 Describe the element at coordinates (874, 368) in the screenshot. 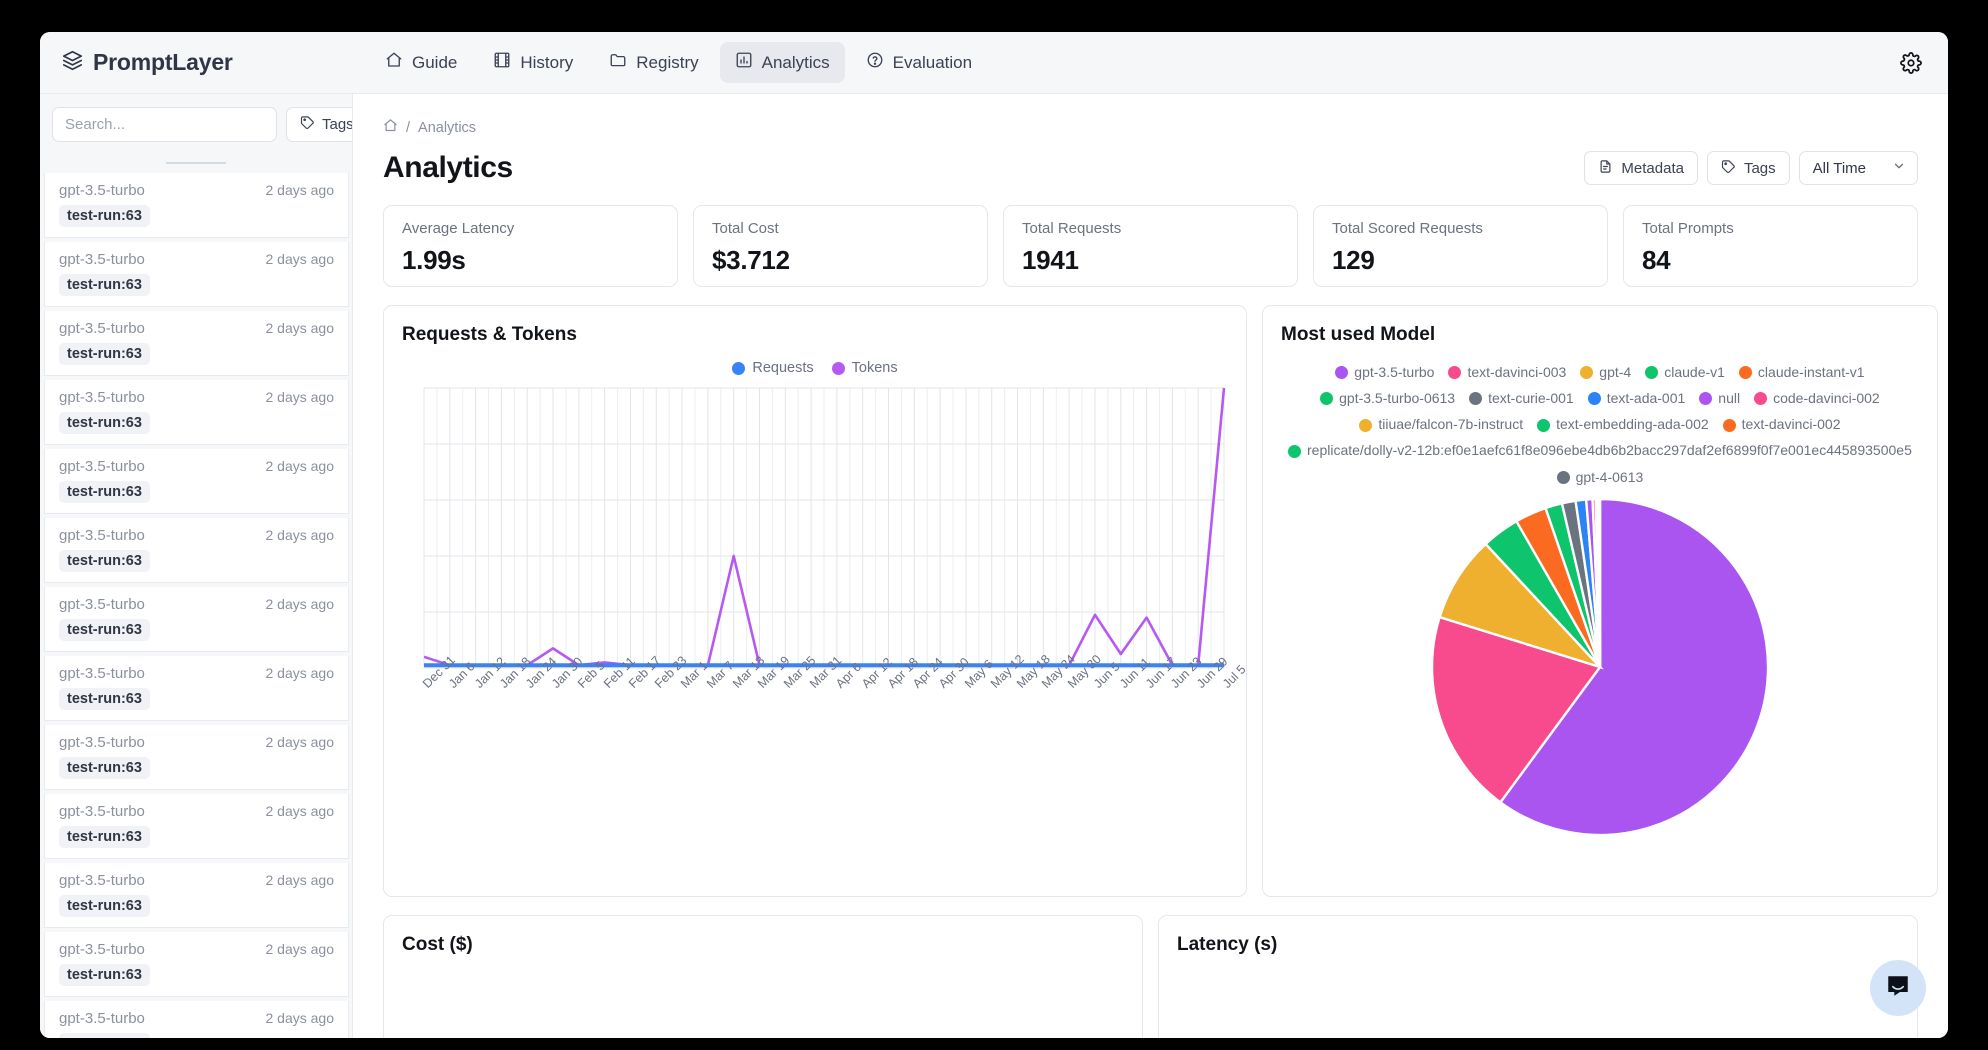

I see `legend-label: Tokens` at that location.